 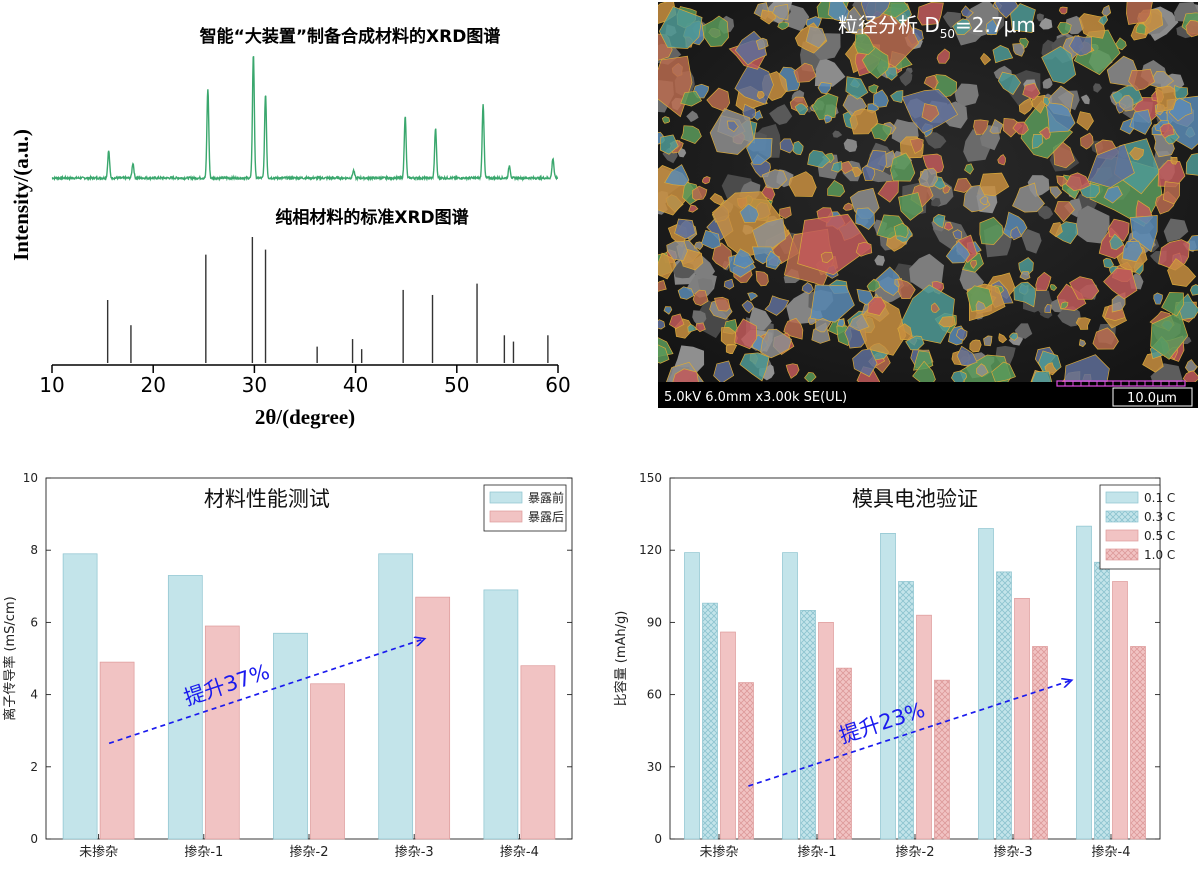 What do you see at coordinates (654, 767) in the screenshot?
I see `y-tick-label: 30` at bounding box center [654, 767].